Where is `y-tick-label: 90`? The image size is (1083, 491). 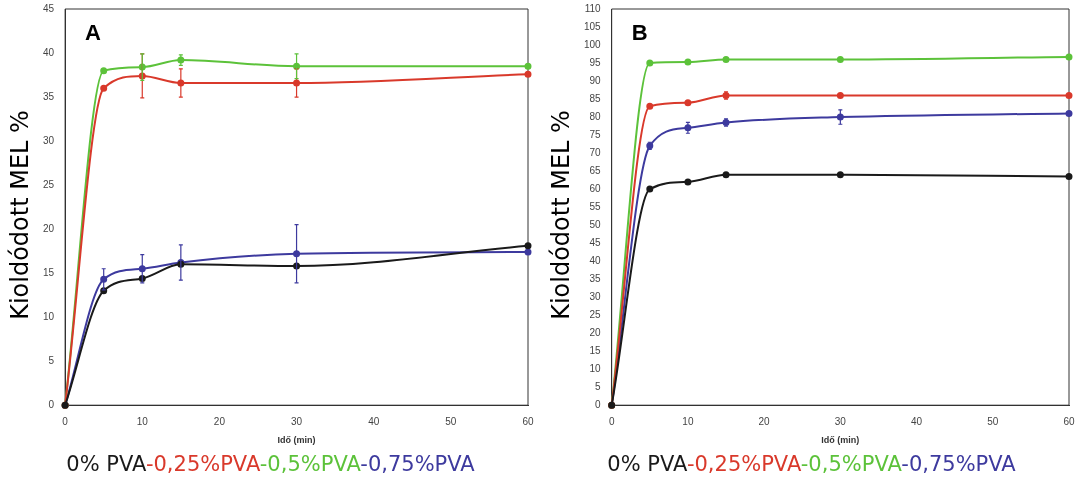 y-tick-label: 90 is located at coordinates (595, 80).